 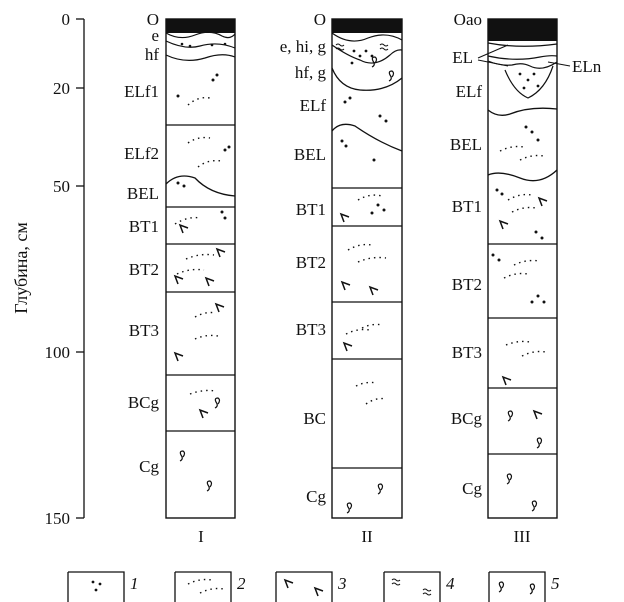 I want to click on tick-label-150: 150, so click(x=58, y=518).